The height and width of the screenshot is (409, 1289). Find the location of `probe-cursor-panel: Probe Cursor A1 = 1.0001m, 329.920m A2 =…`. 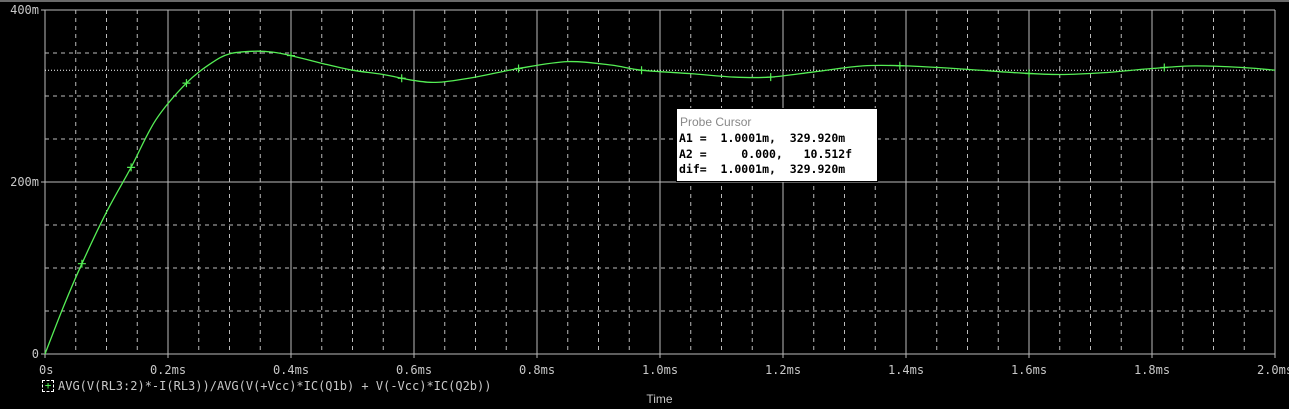

probe-cursor-panel: Probe Cursor A1 = 1.0001m, 329.920m A2 =… is located at coordinates (777, 145).